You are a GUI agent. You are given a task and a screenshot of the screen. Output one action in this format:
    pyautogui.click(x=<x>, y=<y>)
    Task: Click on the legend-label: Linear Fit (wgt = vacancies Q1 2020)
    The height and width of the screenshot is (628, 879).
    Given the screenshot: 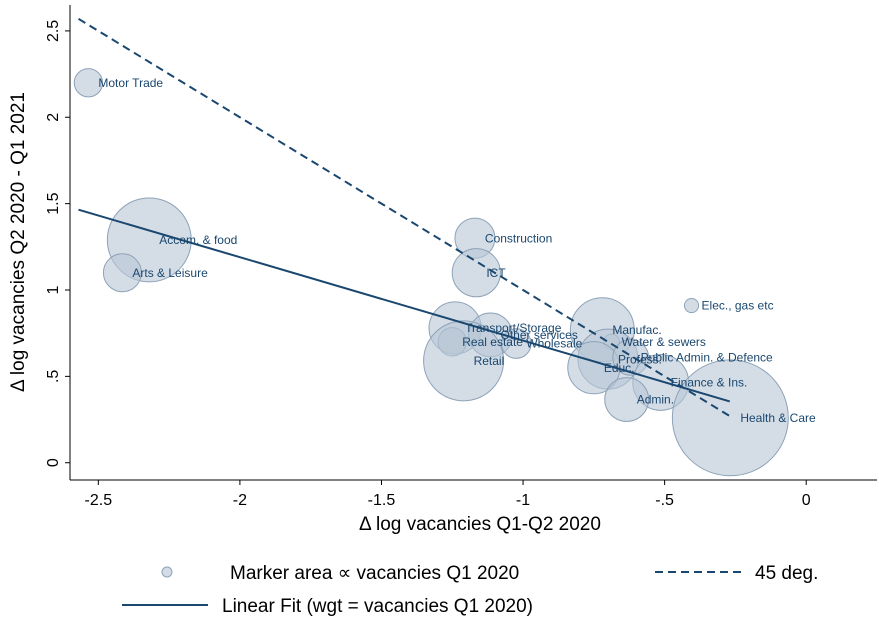 What is the action you would take?
    pyautogui.click(x=377, y=606)
    